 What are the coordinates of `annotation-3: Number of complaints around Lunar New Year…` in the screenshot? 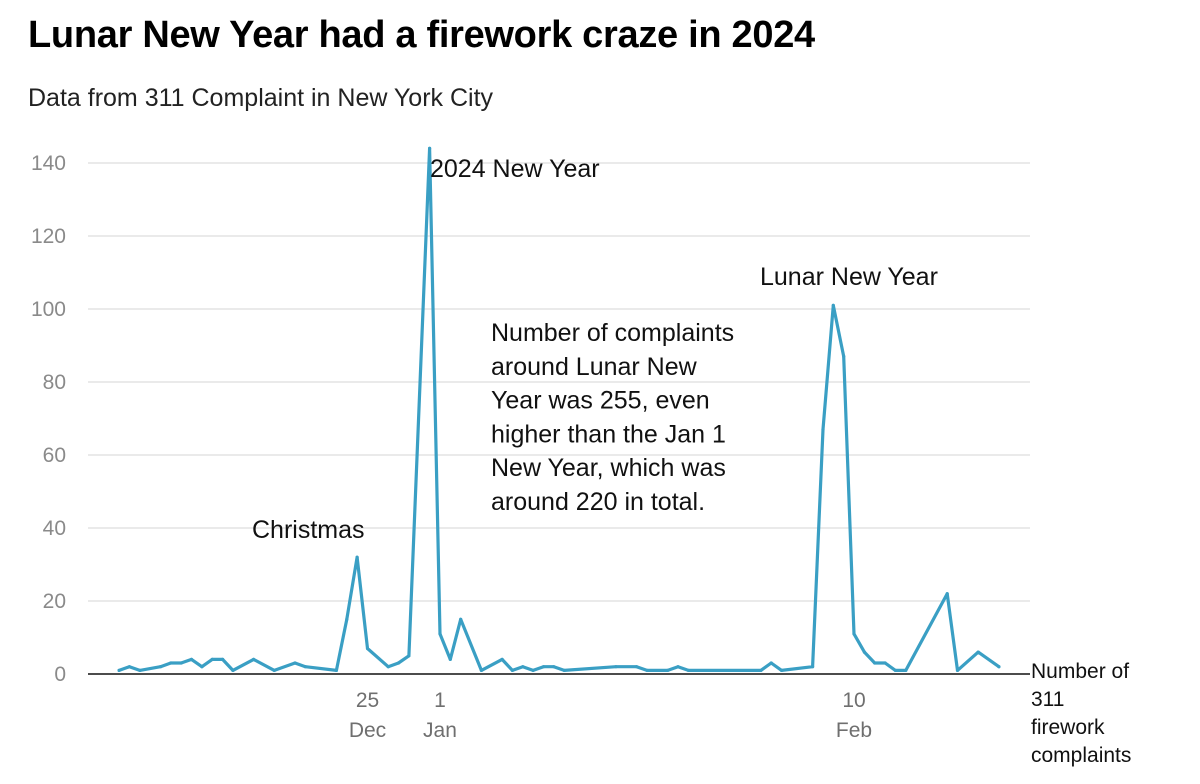 It's located at (612, 417).